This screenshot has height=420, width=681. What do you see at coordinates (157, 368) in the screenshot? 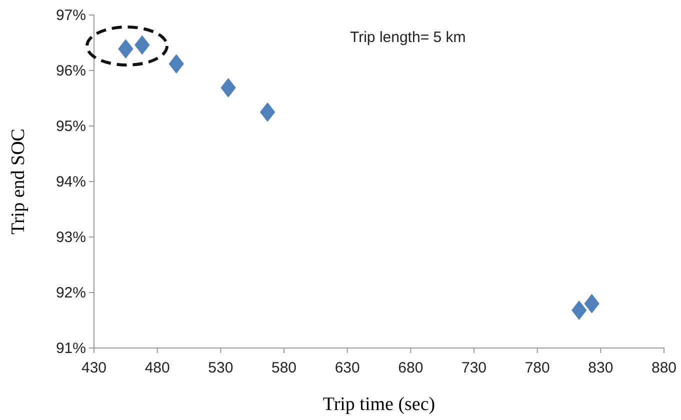
I see `x-tick-label: 480` at bounding box center [157, 368].